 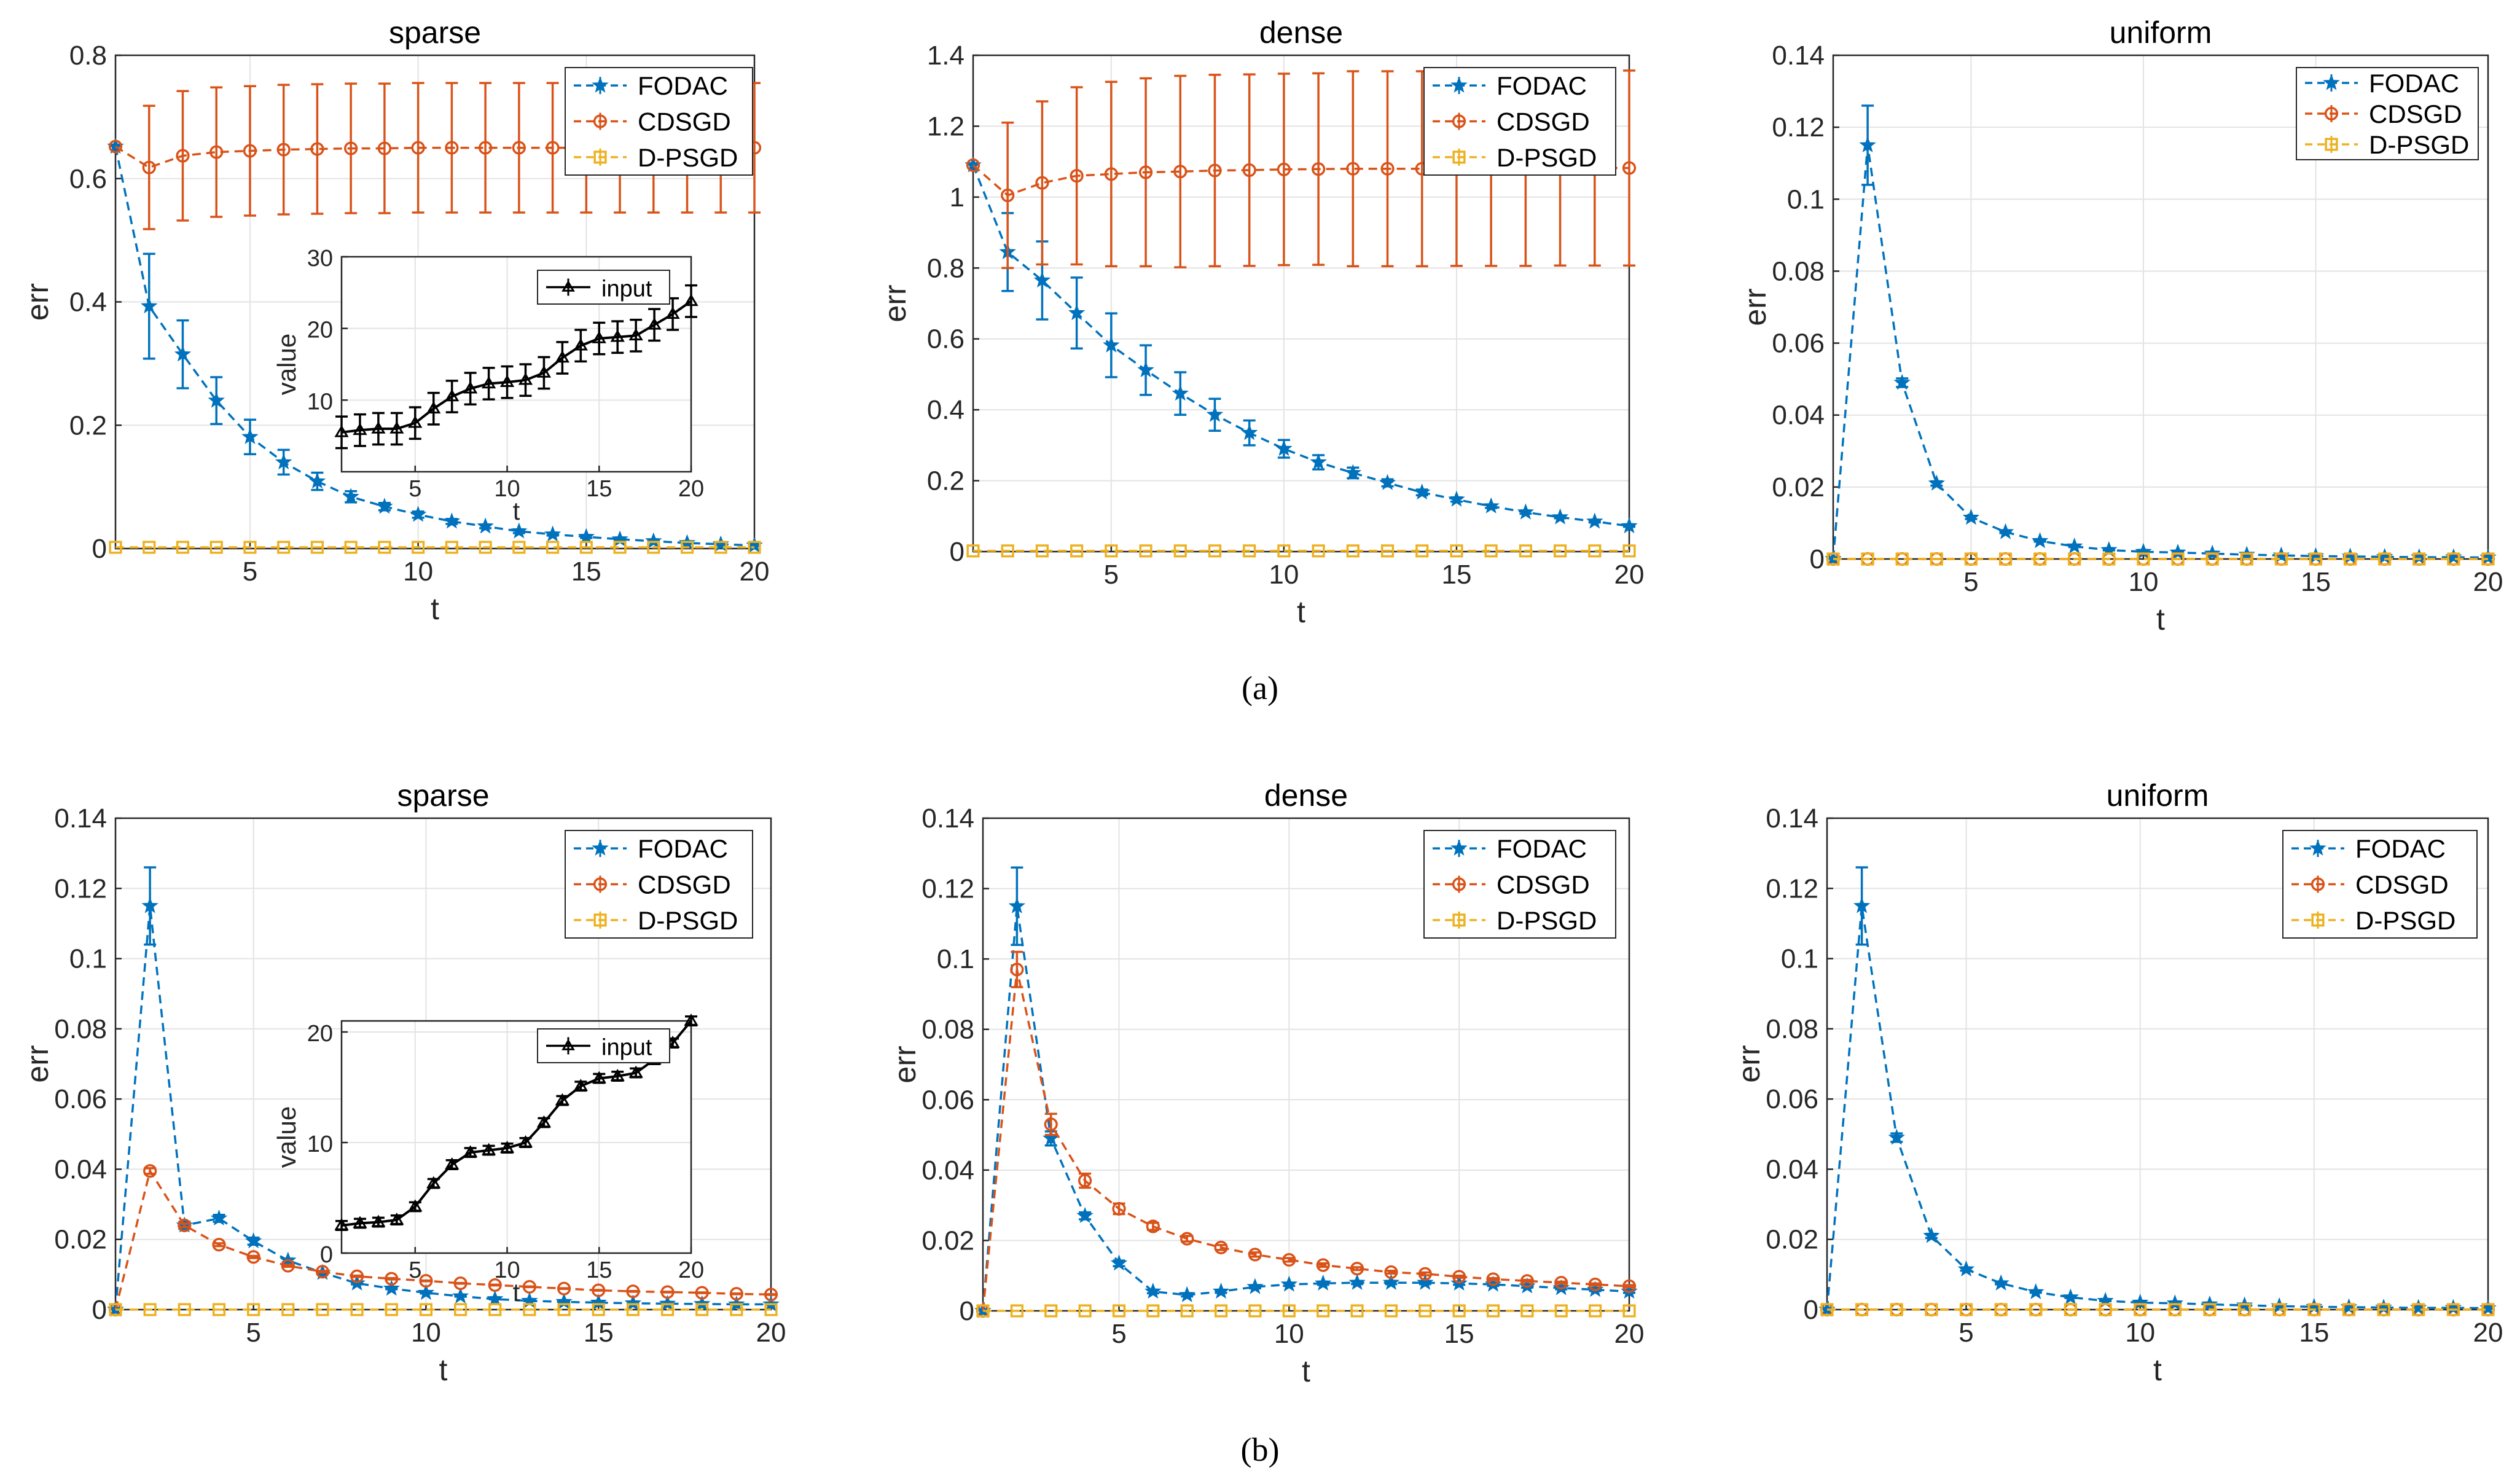 What do you see at coordinates (320, 1034) in the screenshot?
I see `ytick-label: 20` at bounding box center [320, 1034].